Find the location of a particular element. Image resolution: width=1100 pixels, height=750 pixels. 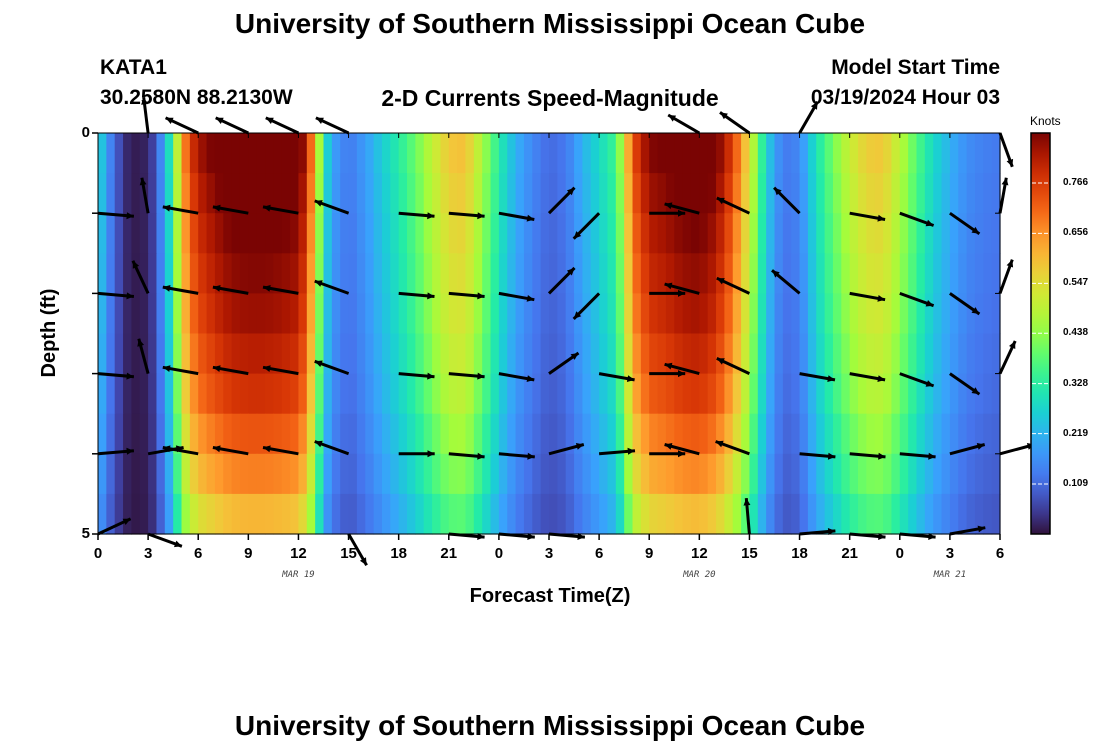

x-tick-label: 6 is located at coordinates (198, 553).